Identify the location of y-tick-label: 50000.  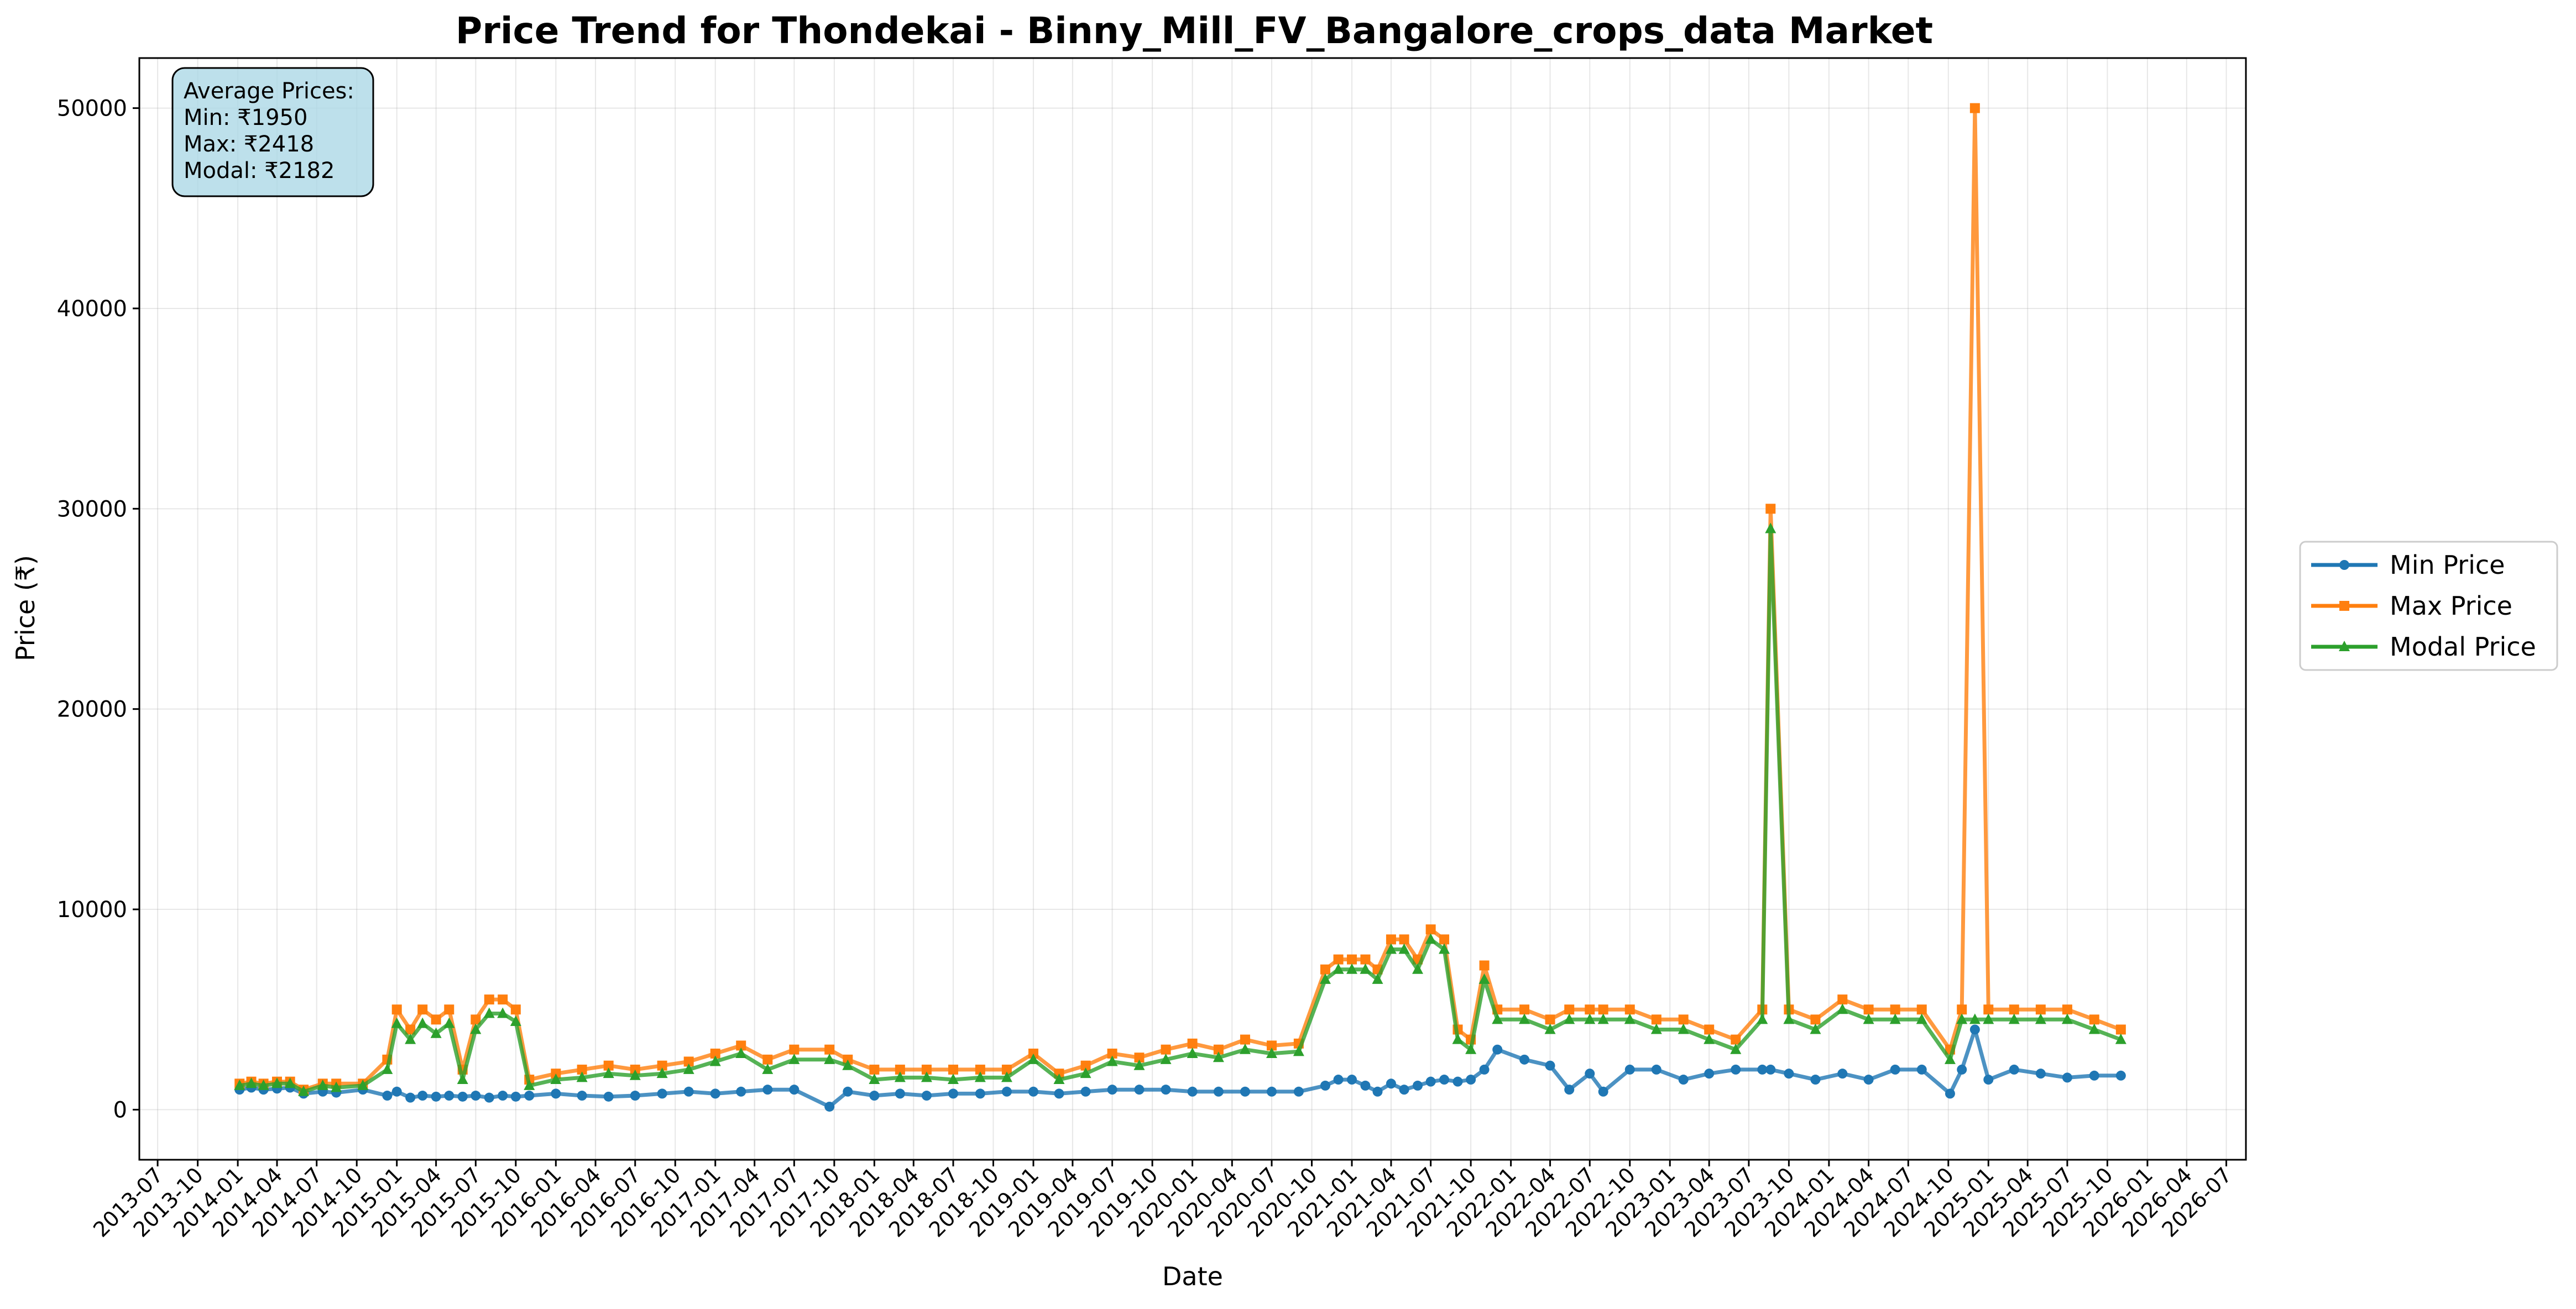
(92, 109).